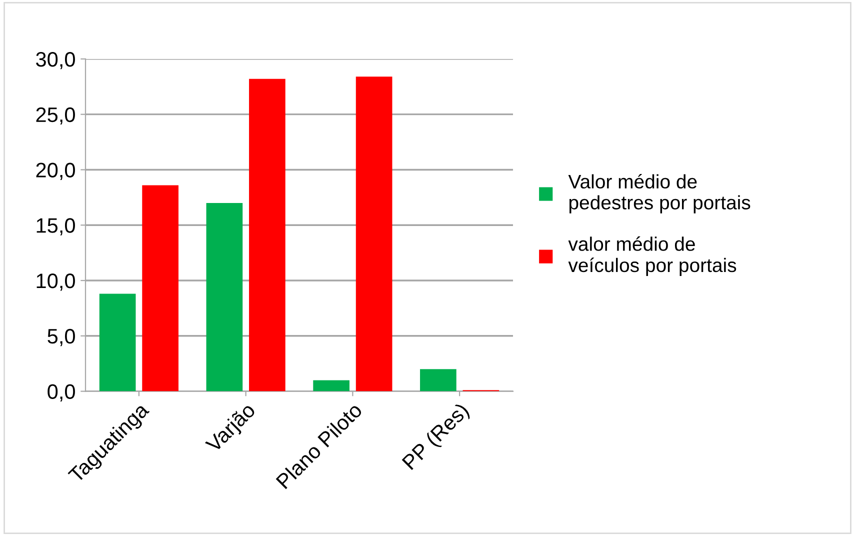  I want to click on y-tick-label: 30,0, so click(55, 61).